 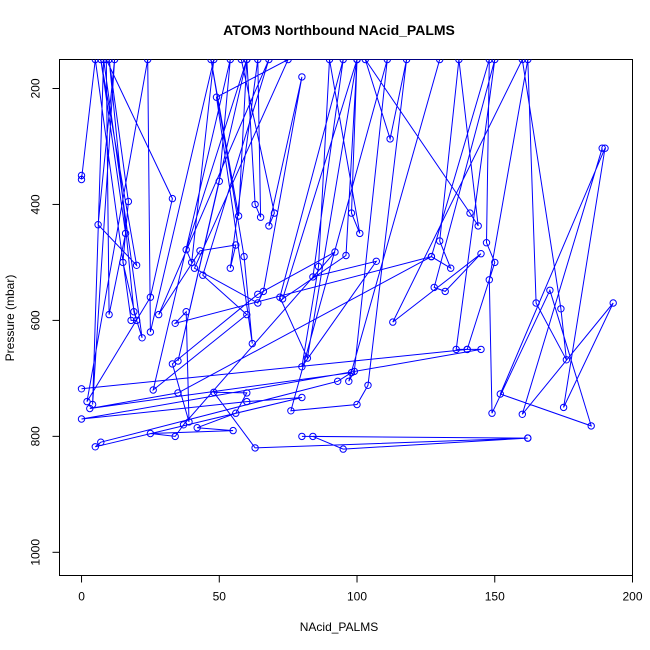 What do you see at coordinates (36, 204) in the screenshot?
I see `y-tick-label: 400` at bounding box center [36, 204].